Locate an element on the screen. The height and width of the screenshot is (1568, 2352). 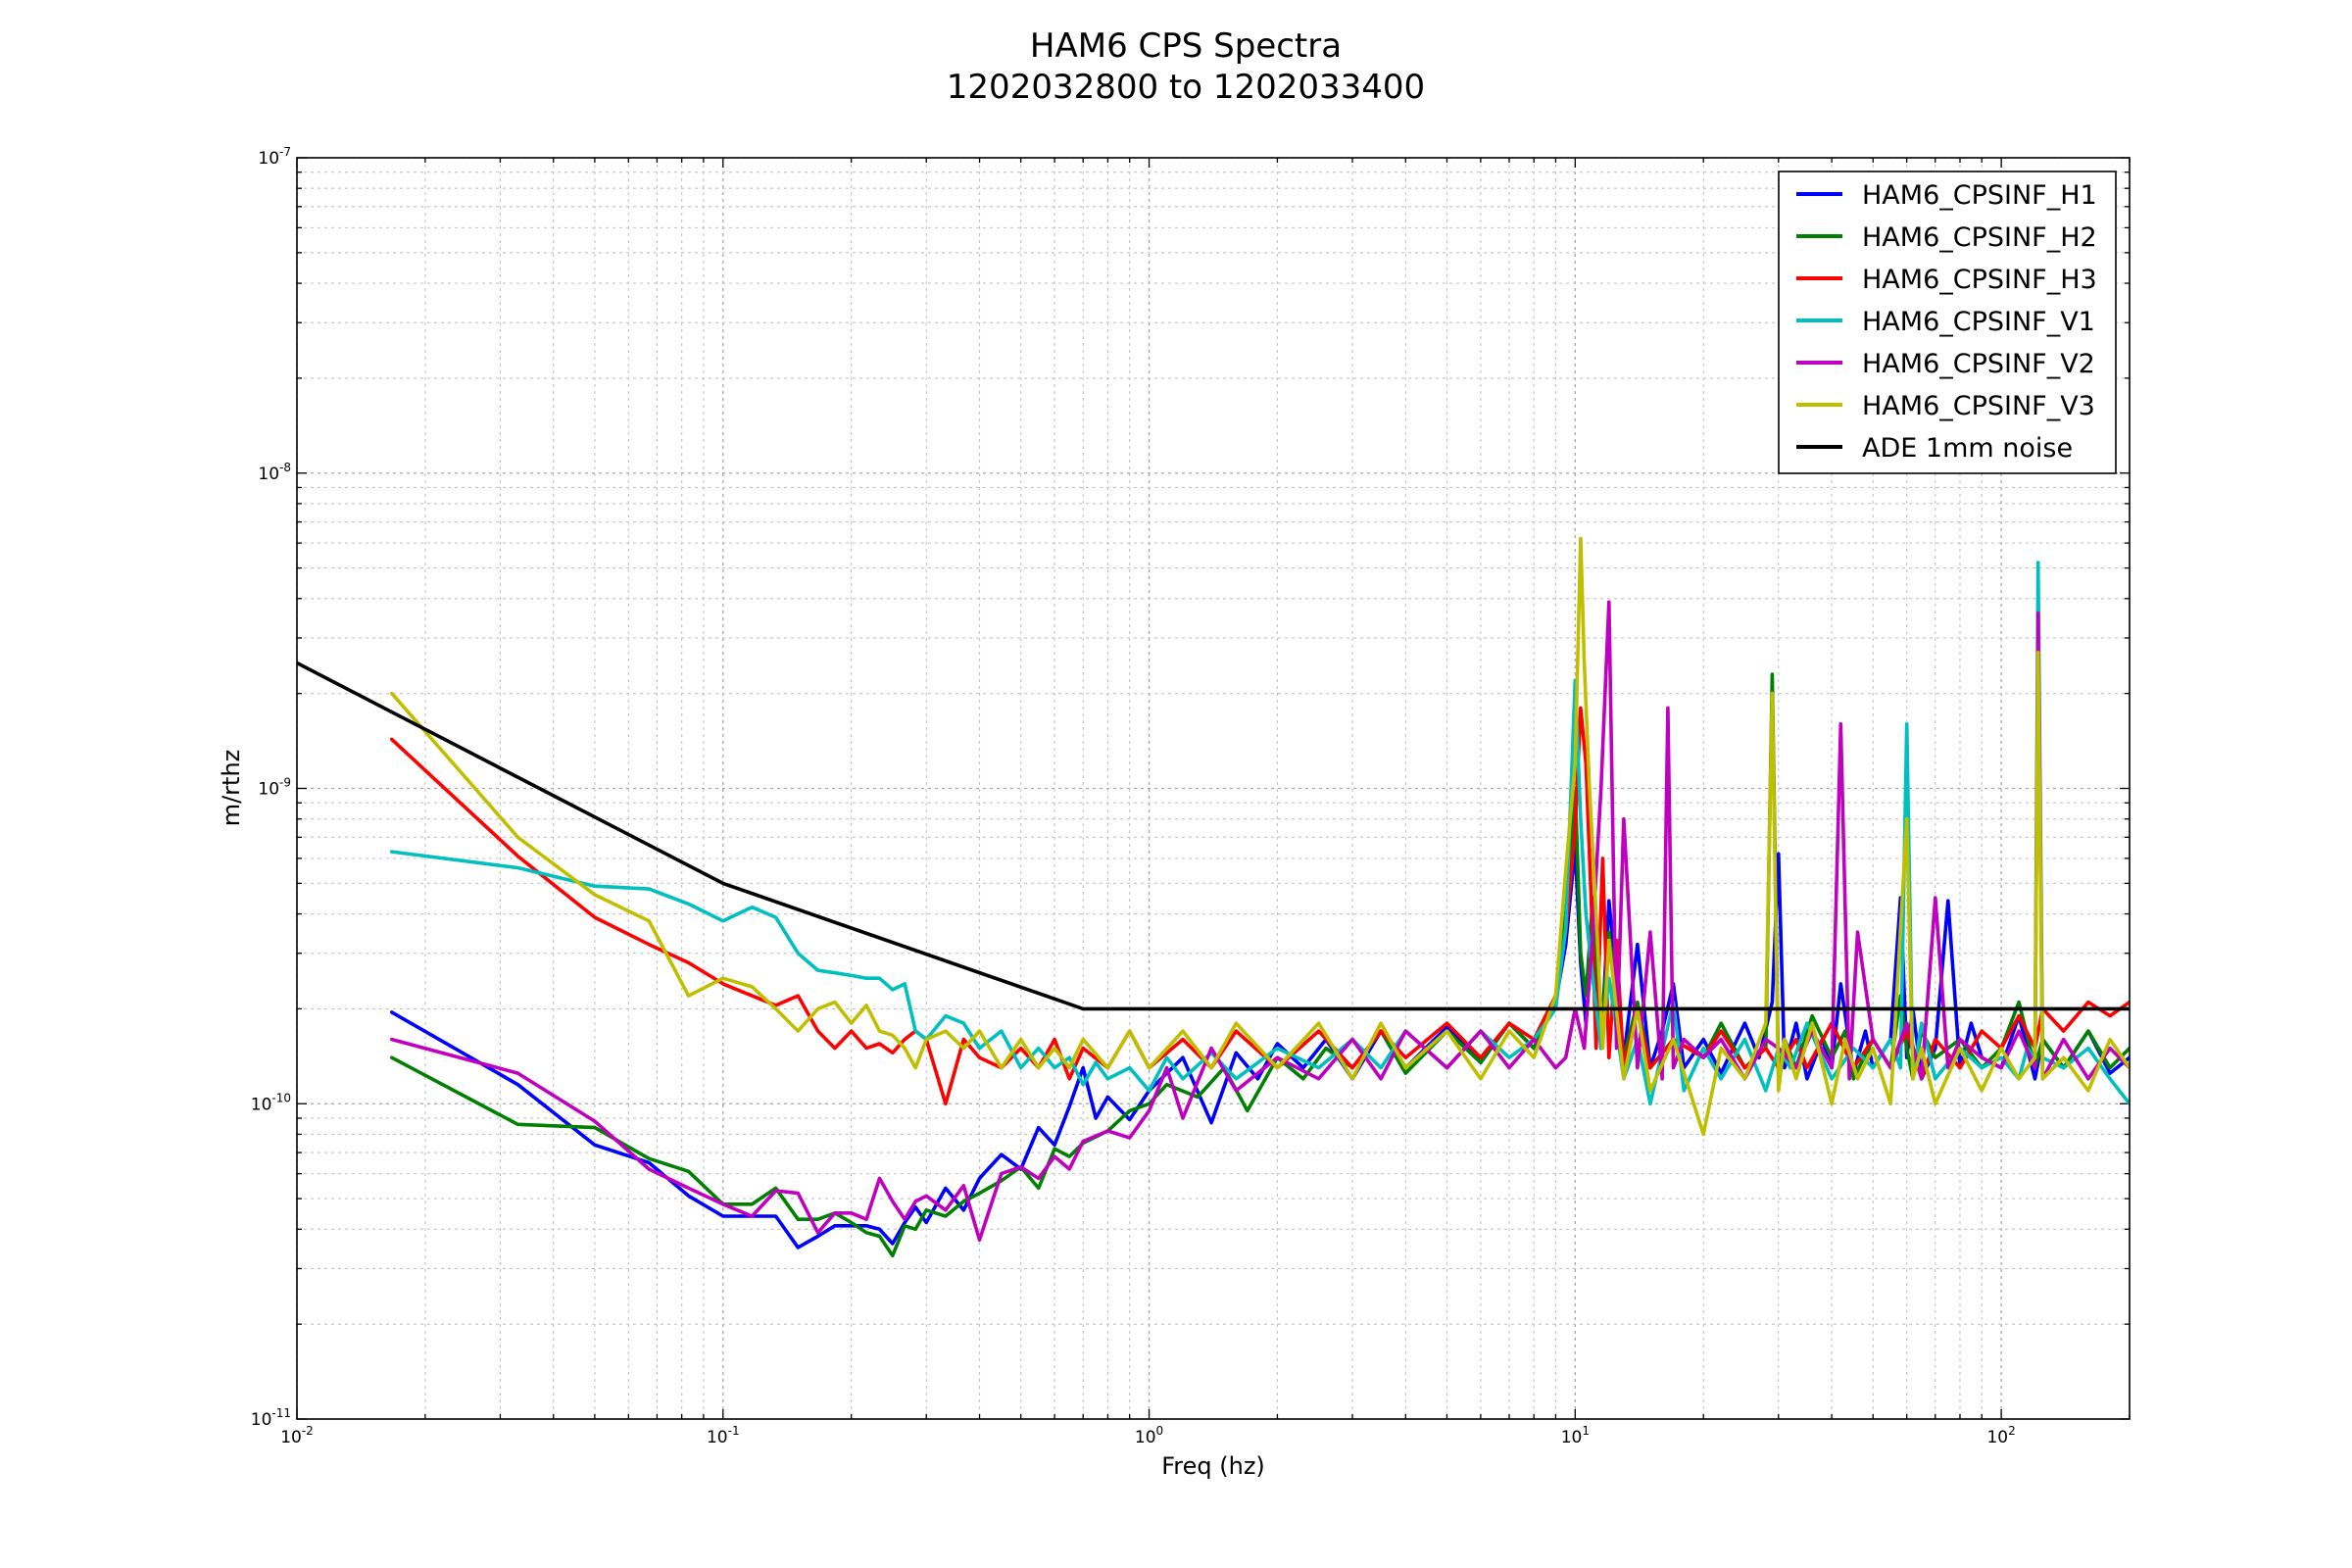
x-tick-label: 10⁻¹ is located at coordinates (723, 1435).